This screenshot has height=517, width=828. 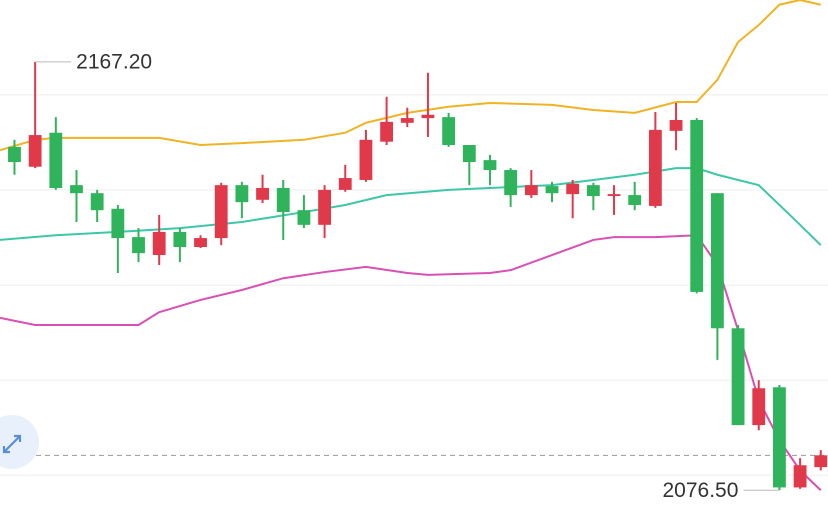 What do you see at coordinates (700, 490) in the screenshot?
I see `annotation-label: 2076.50` at bounding box center [700, 490].